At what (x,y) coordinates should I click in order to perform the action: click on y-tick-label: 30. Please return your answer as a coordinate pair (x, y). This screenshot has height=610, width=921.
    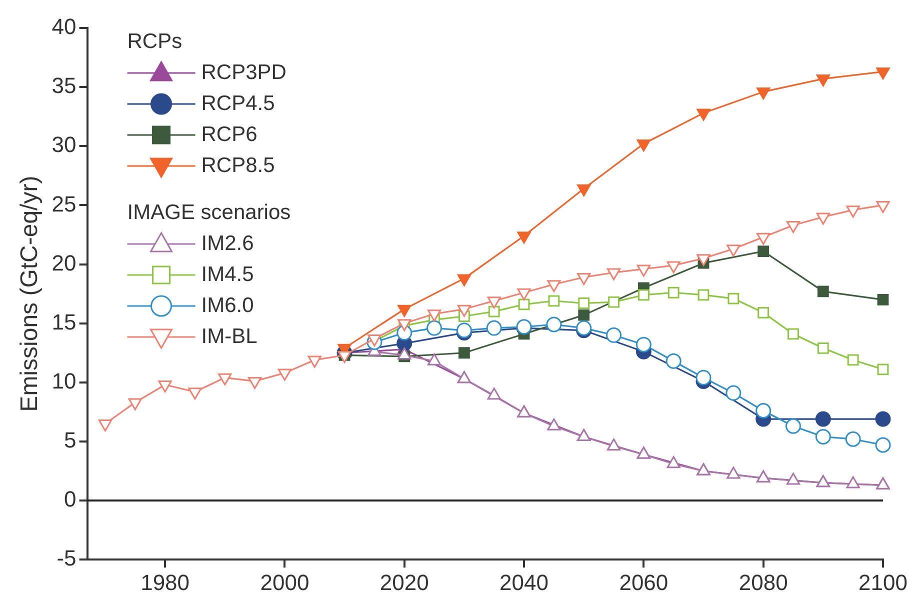
    Looking at the image, I should click on (64, 145).